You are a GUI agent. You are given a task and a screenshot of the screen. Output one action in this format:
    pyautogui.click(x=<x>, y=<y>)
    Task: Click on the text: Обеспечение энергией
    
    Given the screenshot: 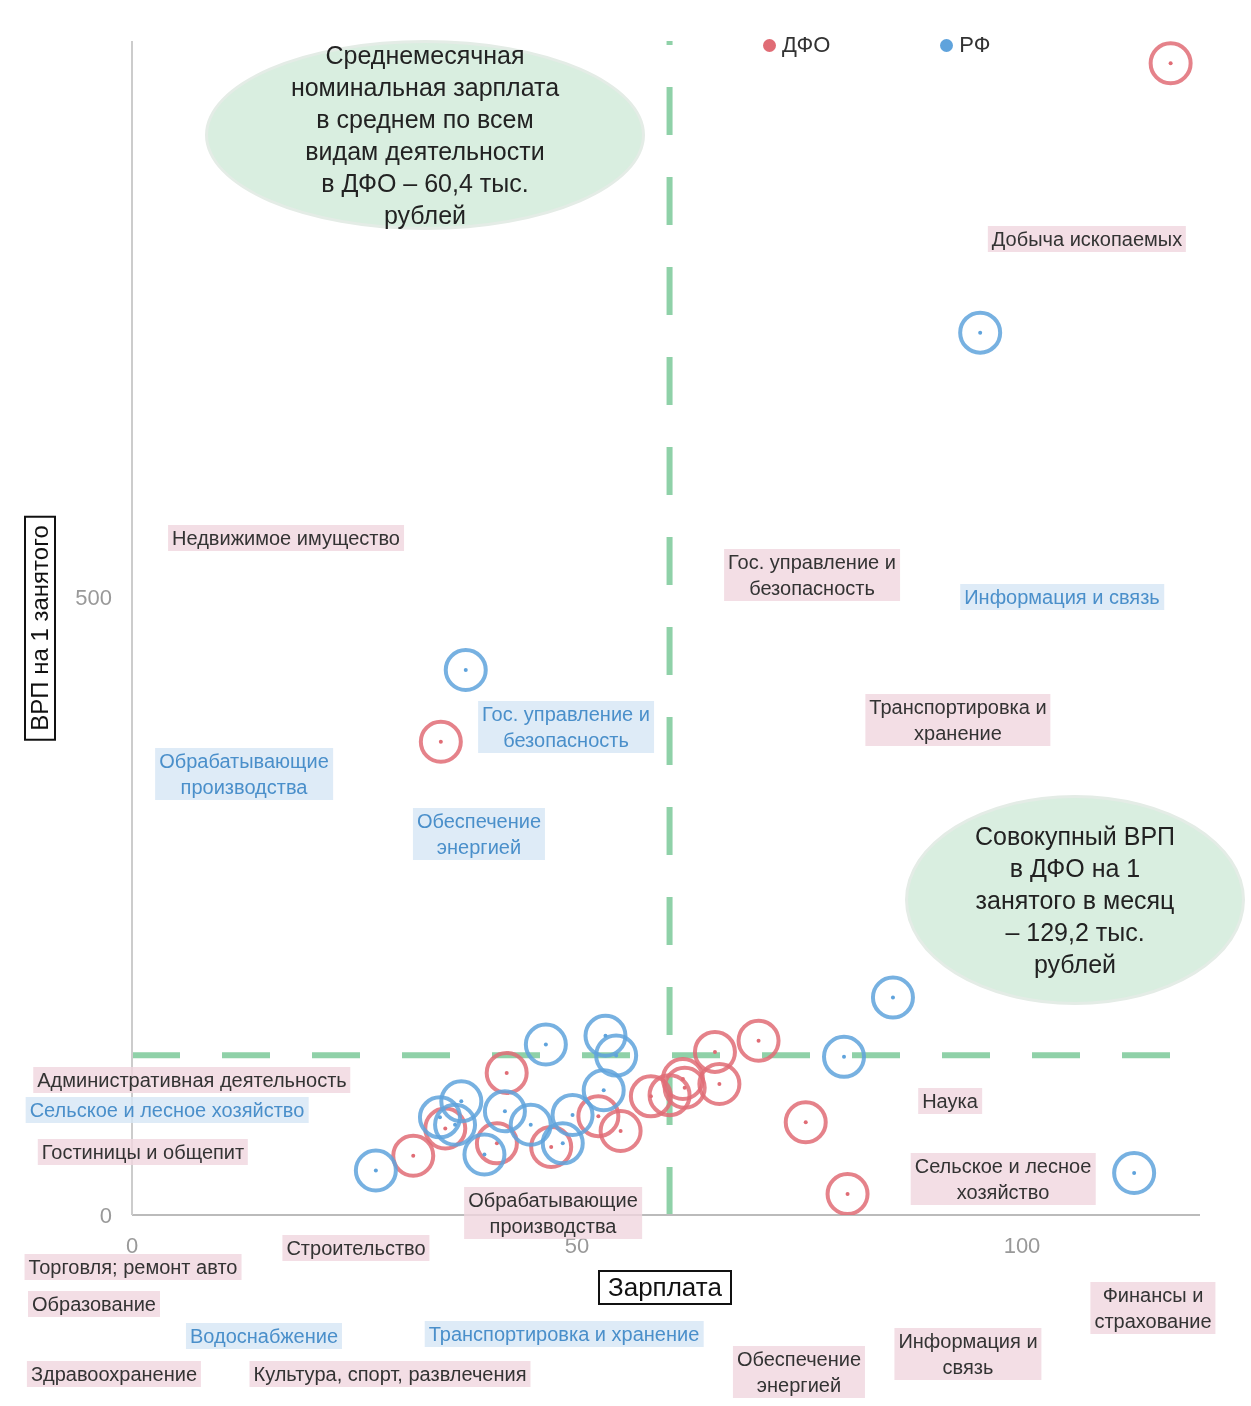 What is the action you would take?
    pyautogui.click(x=799, y=1372)
    